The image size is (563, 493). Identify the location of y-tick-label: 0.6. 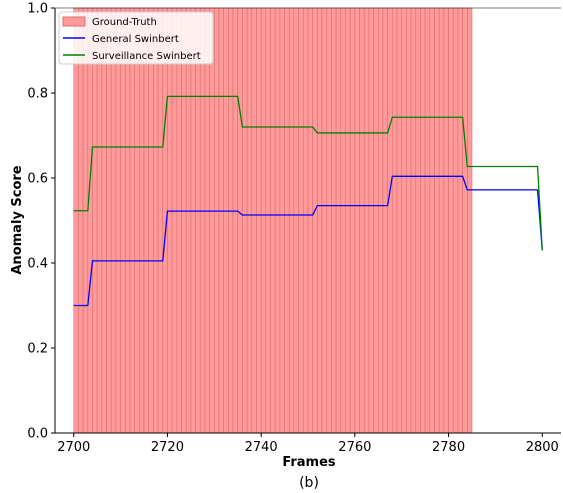
(37, 179).